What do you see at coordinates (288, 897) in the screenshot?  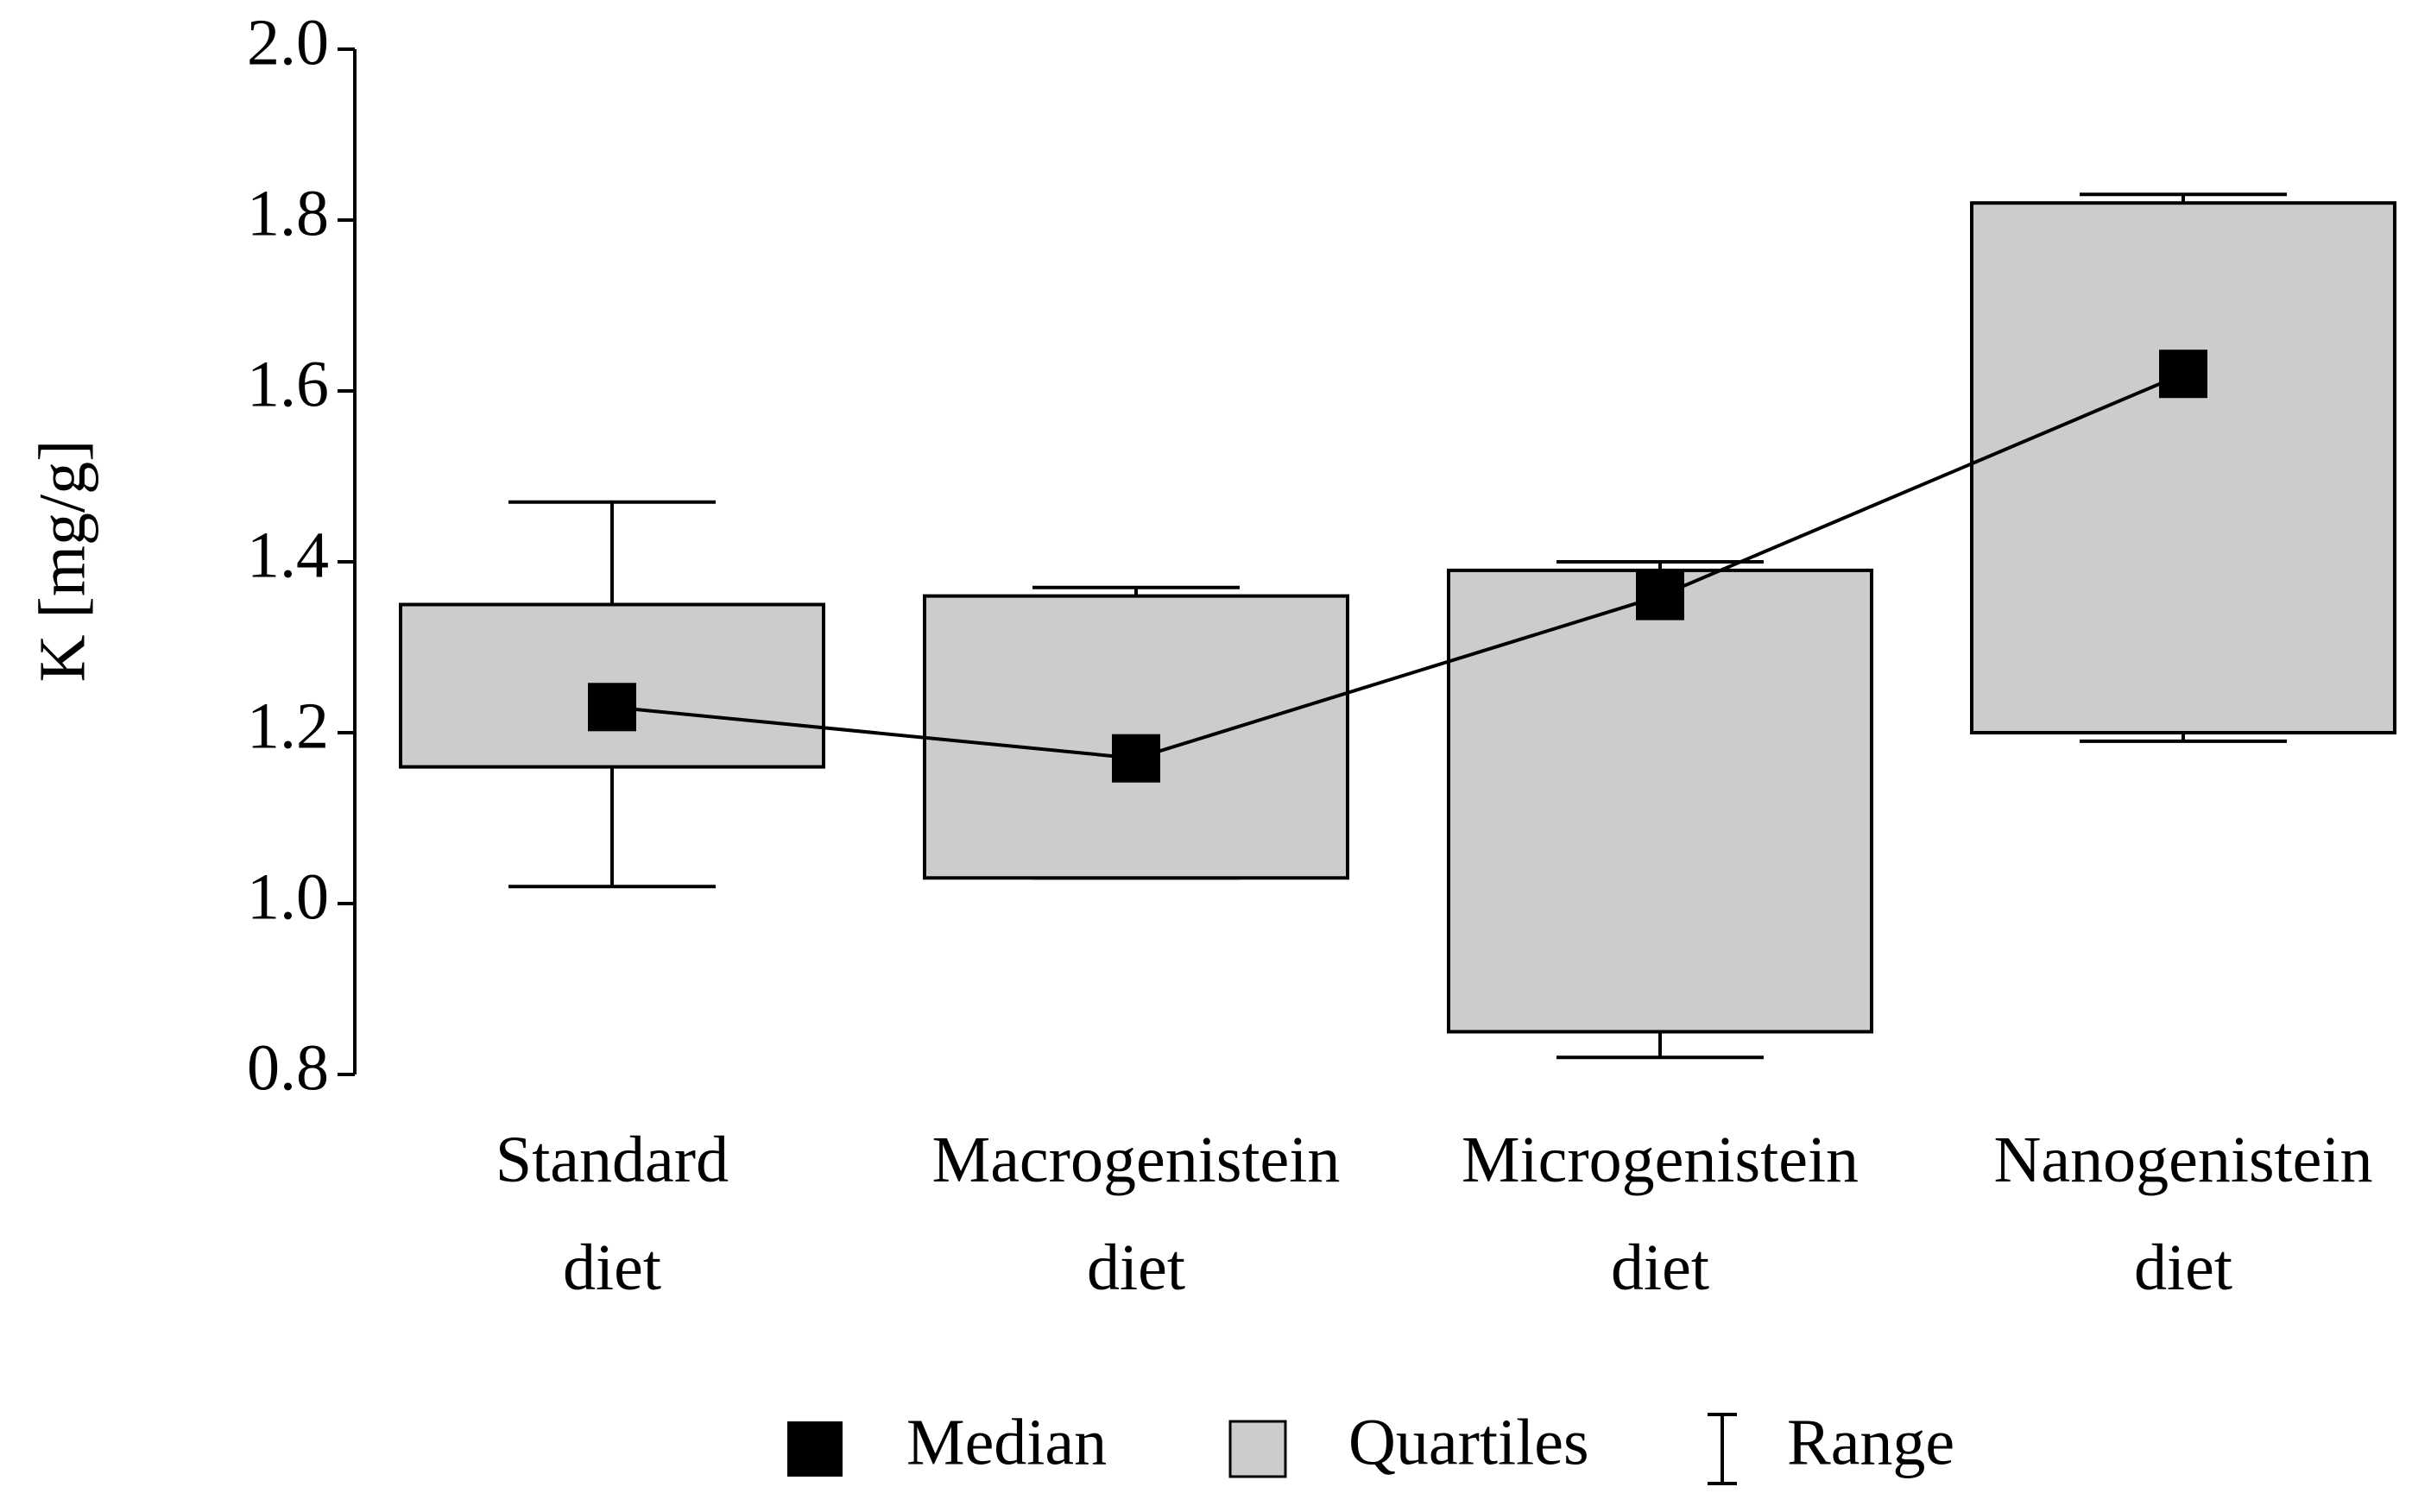 I see `y-tick-label: 1.0` at bounding box center [288, 897].